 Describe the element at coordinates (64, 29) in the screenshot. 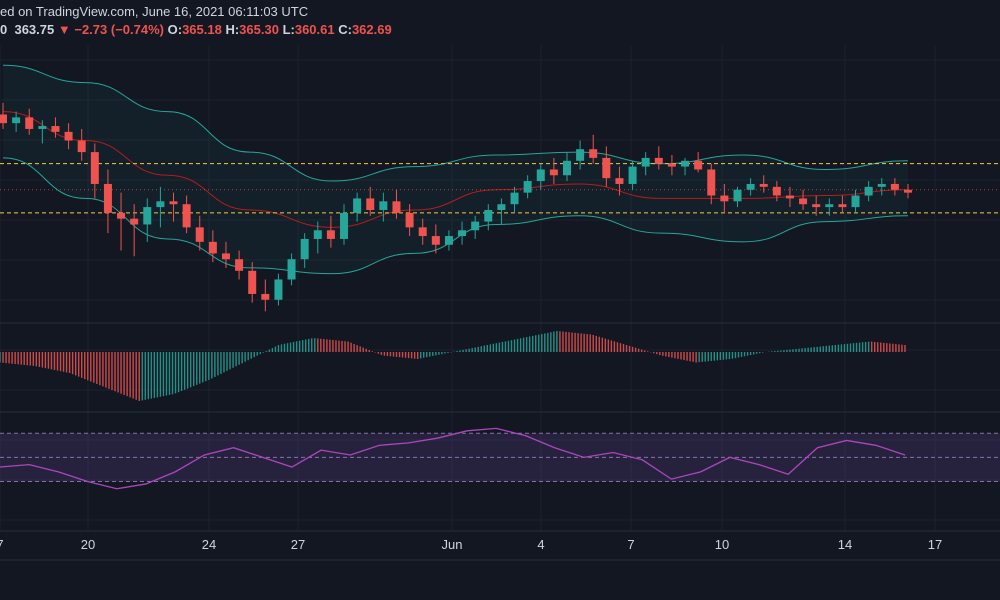

I see `down-arrow-icon: ▼` at that location.